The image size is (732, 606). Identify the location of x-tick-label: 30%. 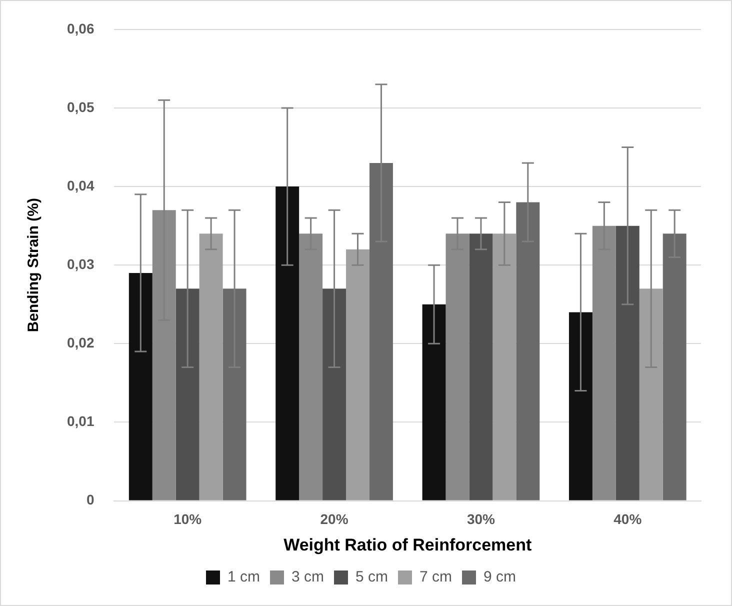
(481, 519).